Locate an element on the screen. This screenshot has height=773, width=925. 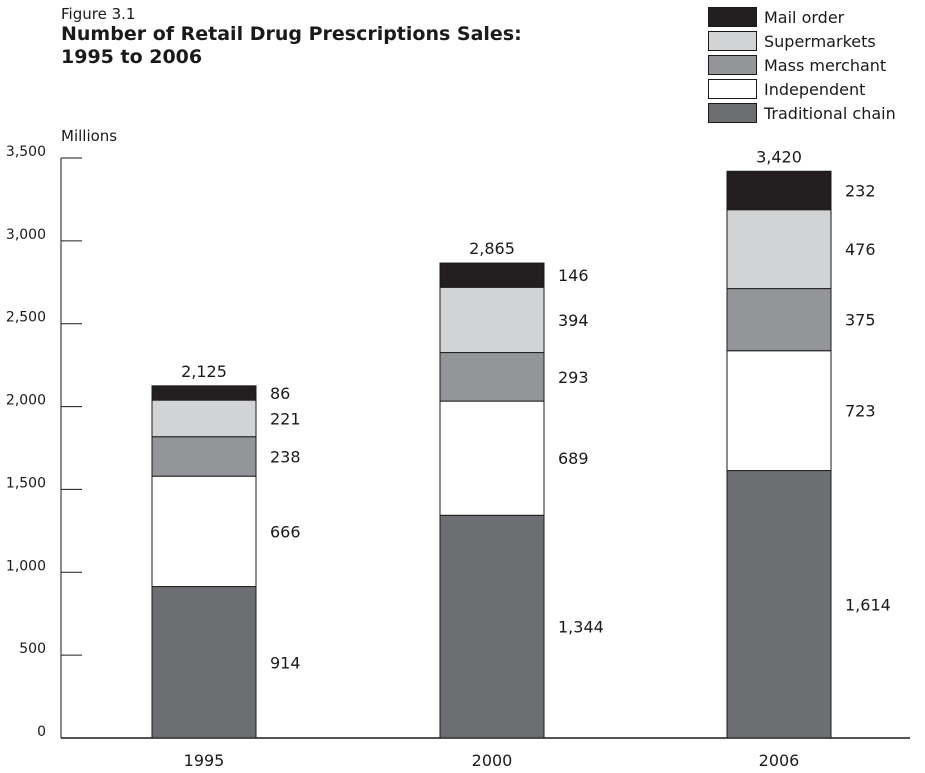
data-label: 146 is located at coordinates (573, 275).